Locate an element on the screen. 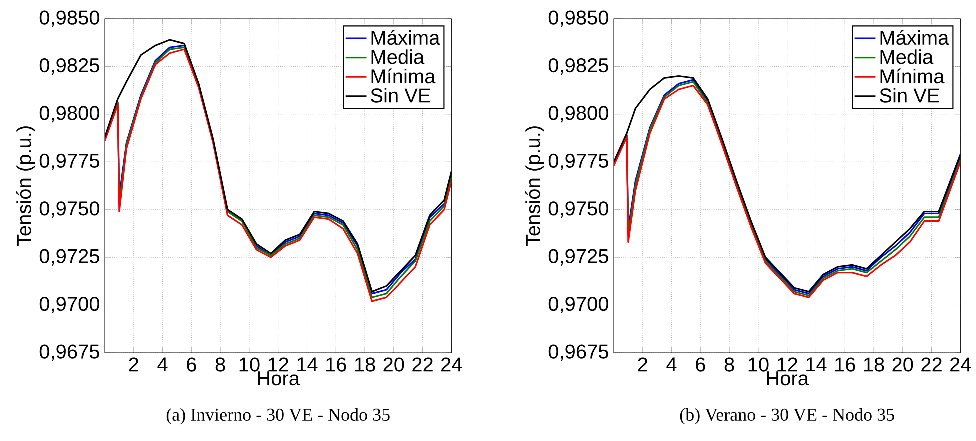 The width and height of the screenshot is (976, 441). text: (b) Verano - 30 VE - Nodo 35 is located at coordinates (787, 416).